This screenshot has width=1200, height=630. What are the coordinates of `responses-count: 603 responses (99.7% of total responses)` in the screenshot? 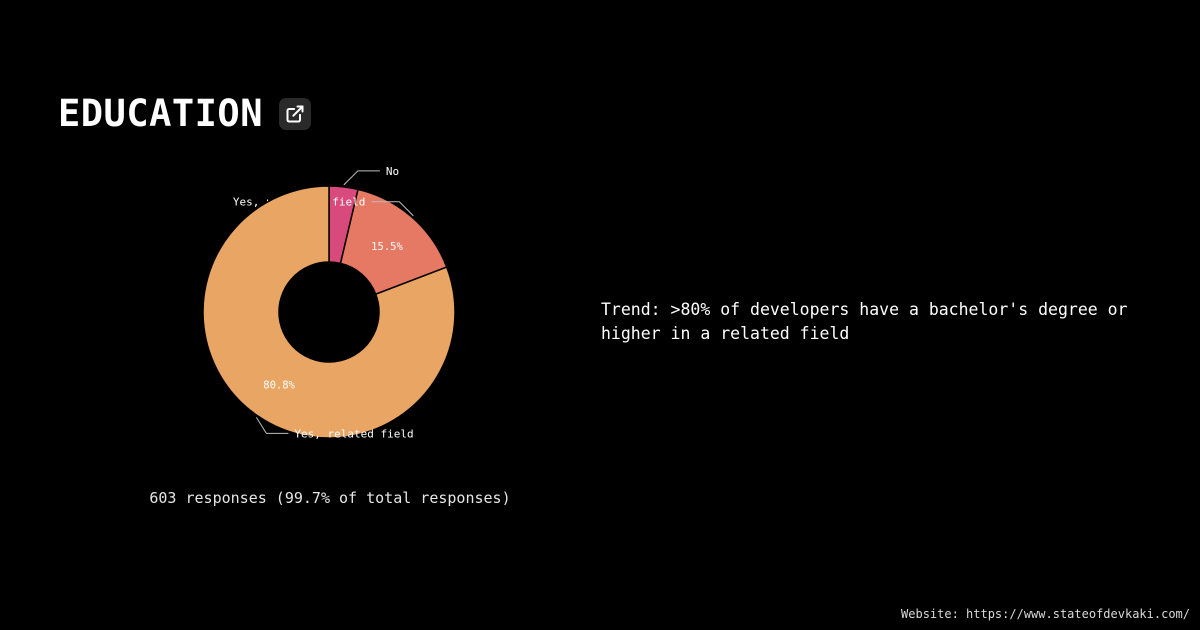 It's located at (330, 498).